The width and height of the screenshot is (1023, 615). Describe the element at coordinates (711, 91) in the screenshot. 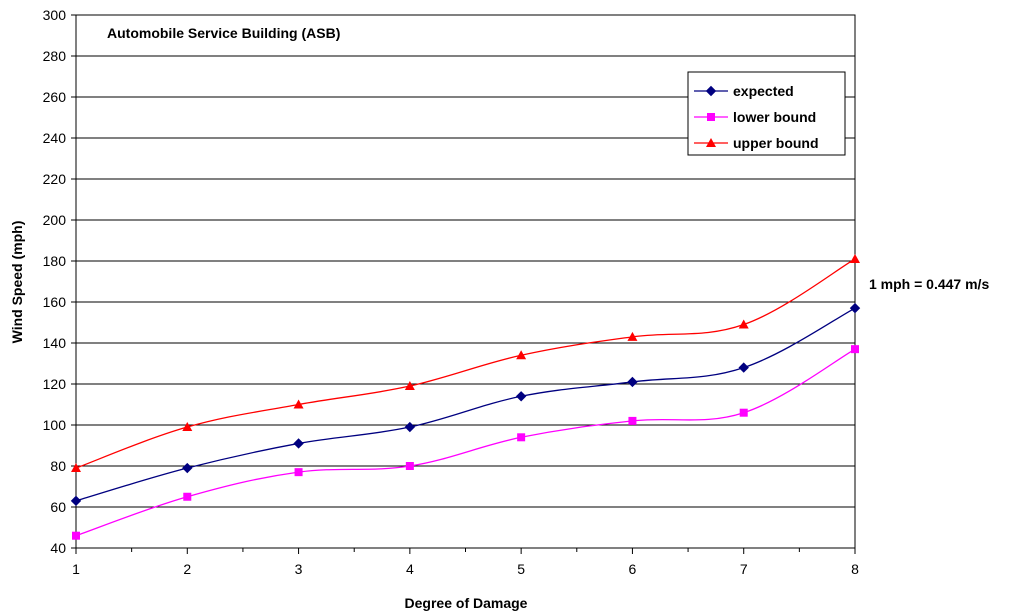

I see `legend-marker-expected` at that location.